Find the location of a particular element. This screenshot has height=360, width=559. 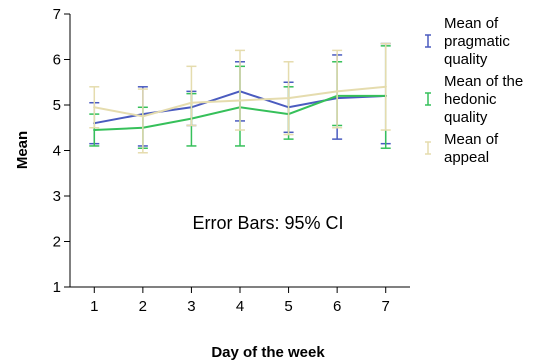

x-tick-label: 3 is located at coordinates (191, 306).